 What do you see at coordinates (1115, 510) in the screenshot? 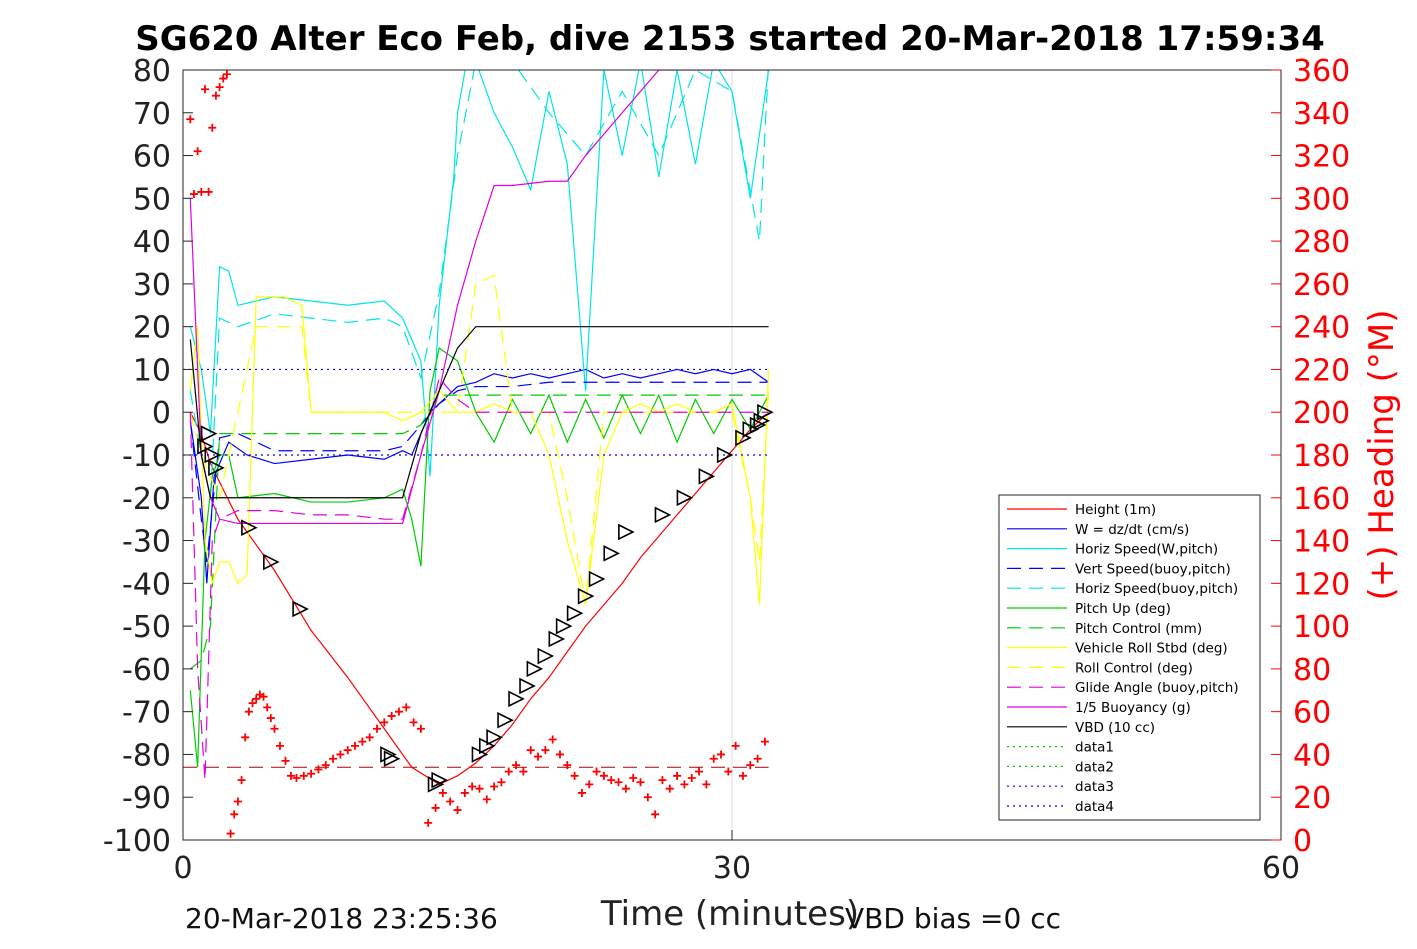
I see `legend-label-0: Height (1m)` at bounding box center [1115, 510].